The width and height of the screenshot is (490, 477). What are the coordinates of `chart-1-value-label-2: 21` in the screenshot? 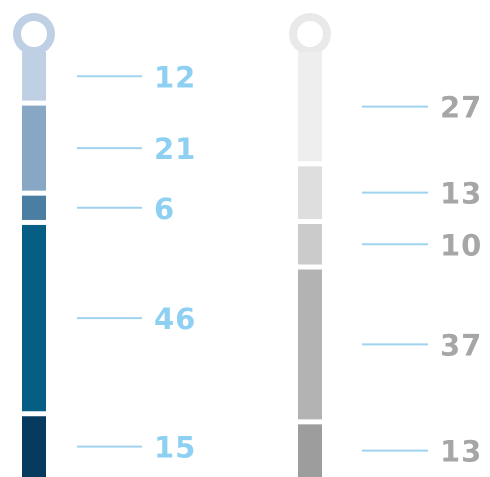 It's located at (175, 149).